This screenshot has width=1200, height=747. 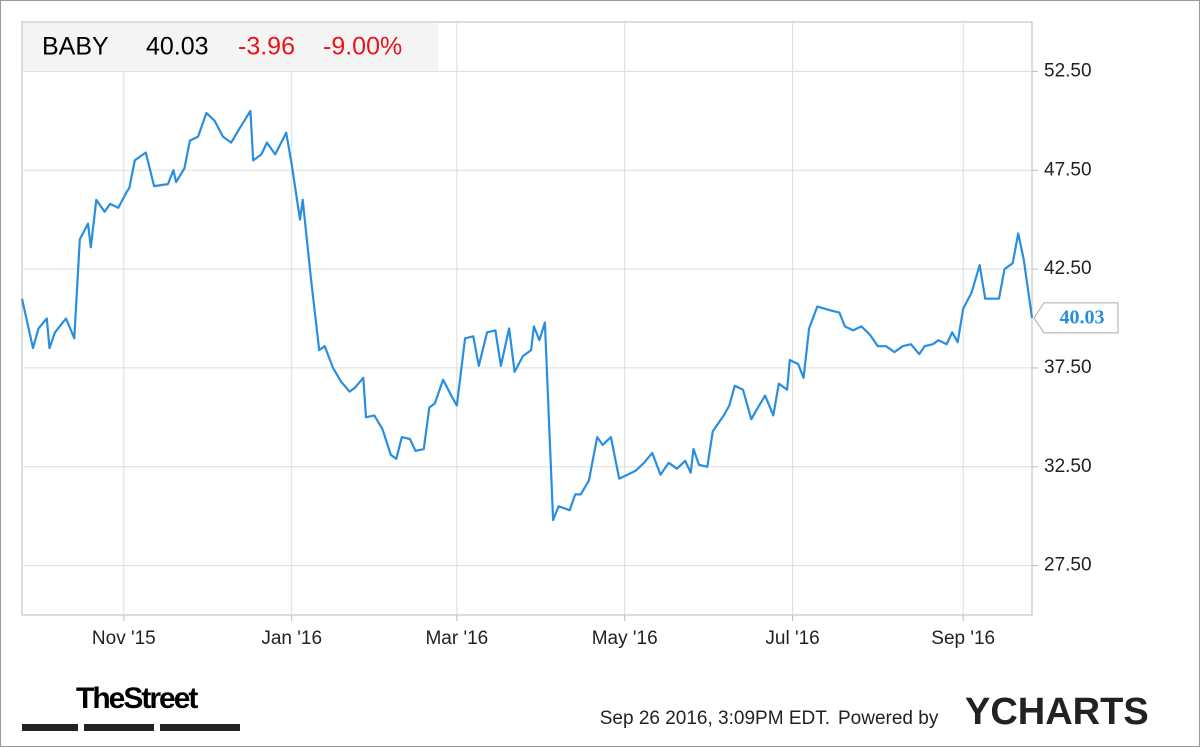 I want to click on header-box, so click(x=230, y=47).